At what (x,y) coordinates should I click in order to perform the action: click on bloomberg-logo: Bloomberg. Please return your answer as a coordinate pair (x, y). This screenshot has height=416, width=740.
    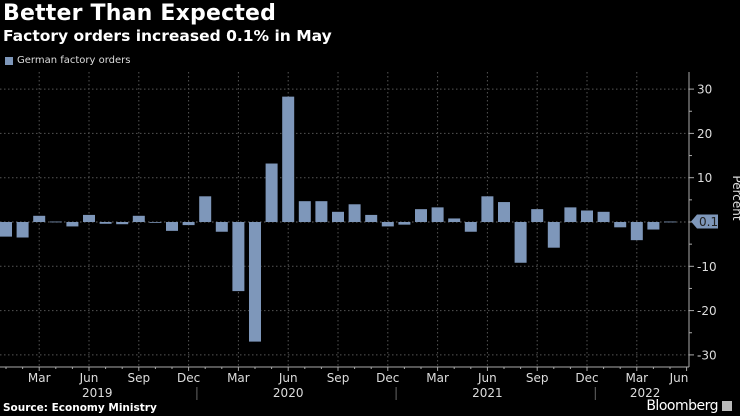
    Looking at the image, I should click on (689, 406).